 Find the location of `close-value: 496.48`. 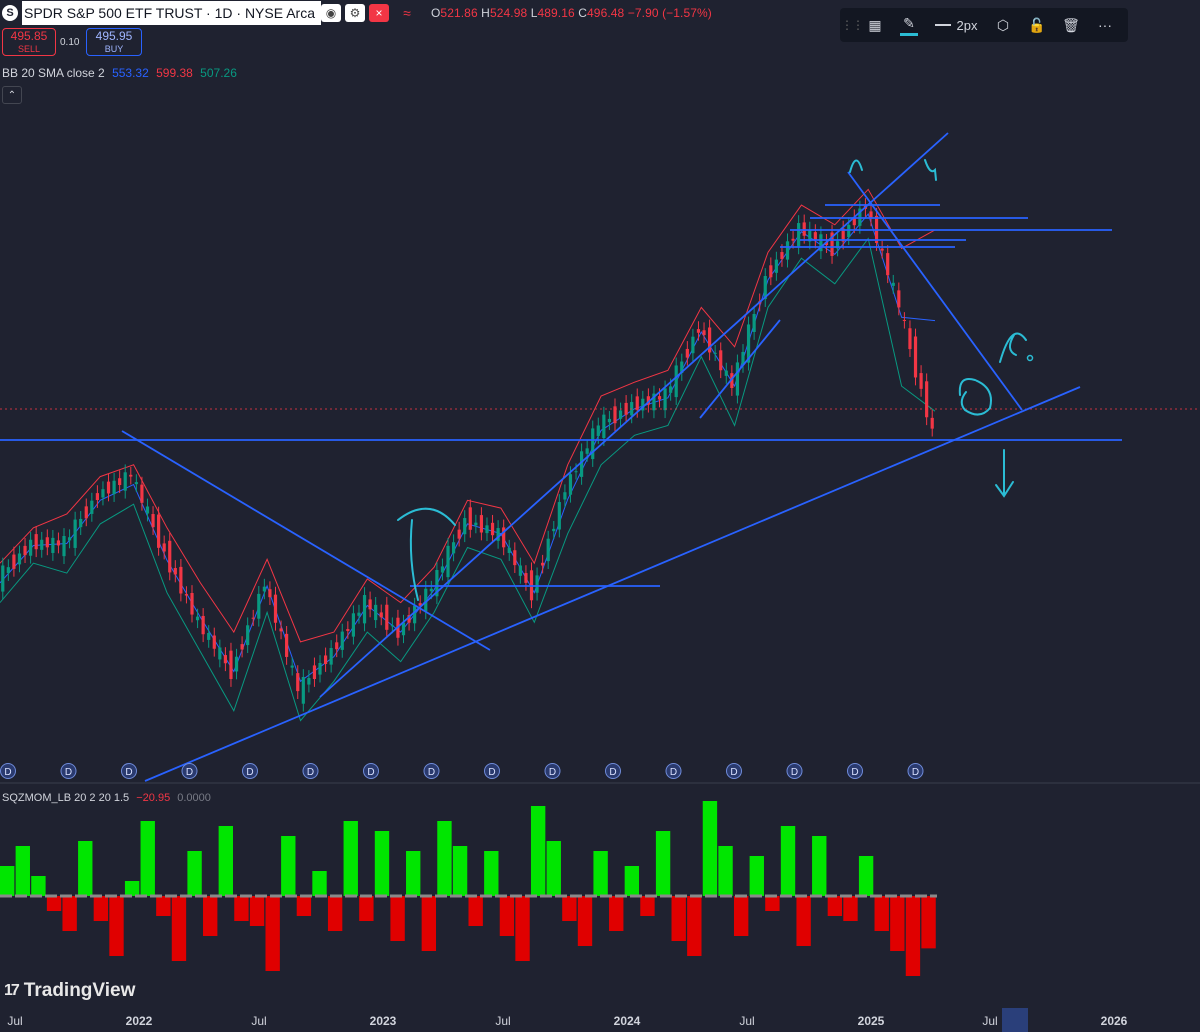

close-value: 496.48 is located at coordinates (606, 13).